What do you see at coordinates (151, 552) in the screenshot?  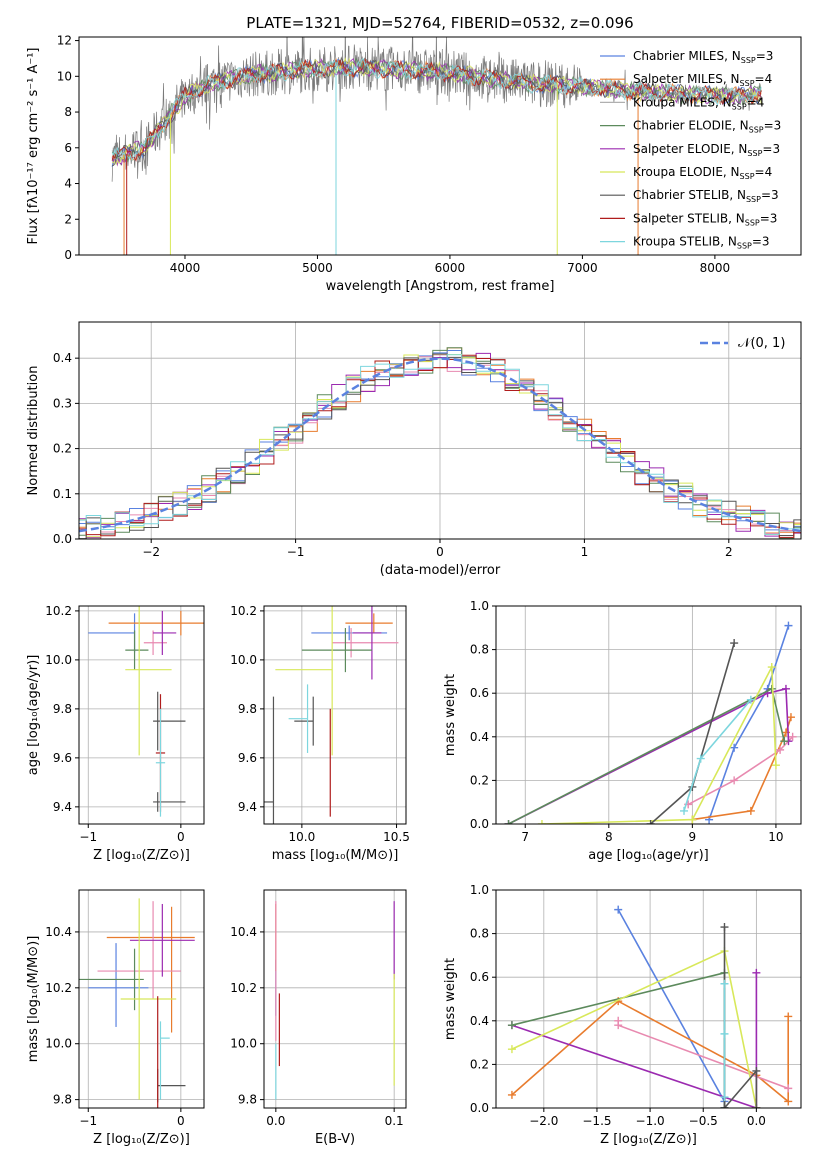 I see `x-tick-label: −2` at bounding box center [151, 552].